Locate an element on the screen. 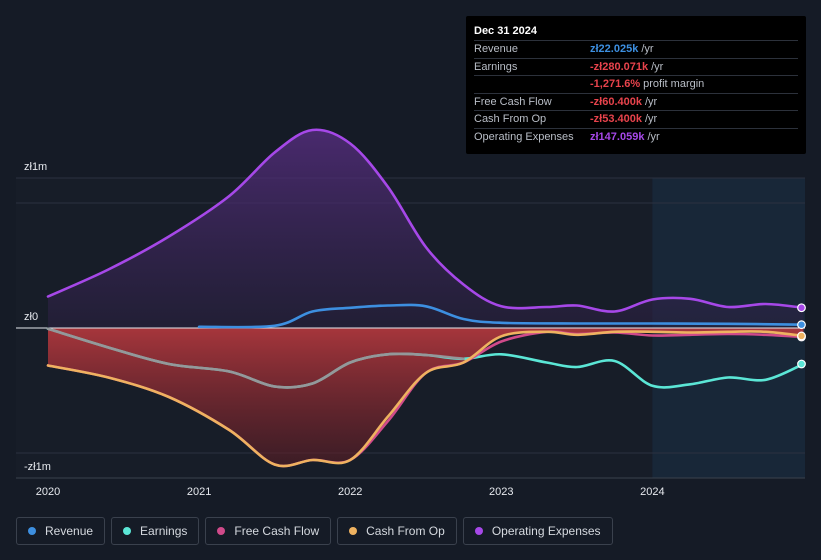 The image size is (821, 560). tooltip-row: -1,271.6% profit margin is located at coordinates (636, 85).